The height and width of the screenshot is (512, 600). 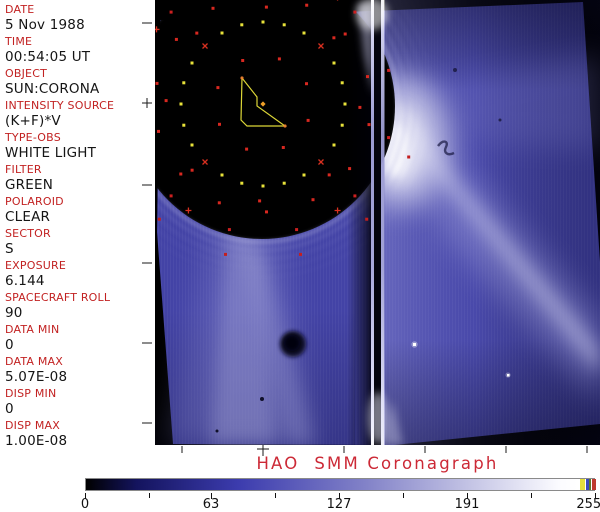 What do you see at coordinates (77, 339) in the screenshot?
I see `metadata-entry-data-min: DATA MIN 0` at bounding box center [77, 339].